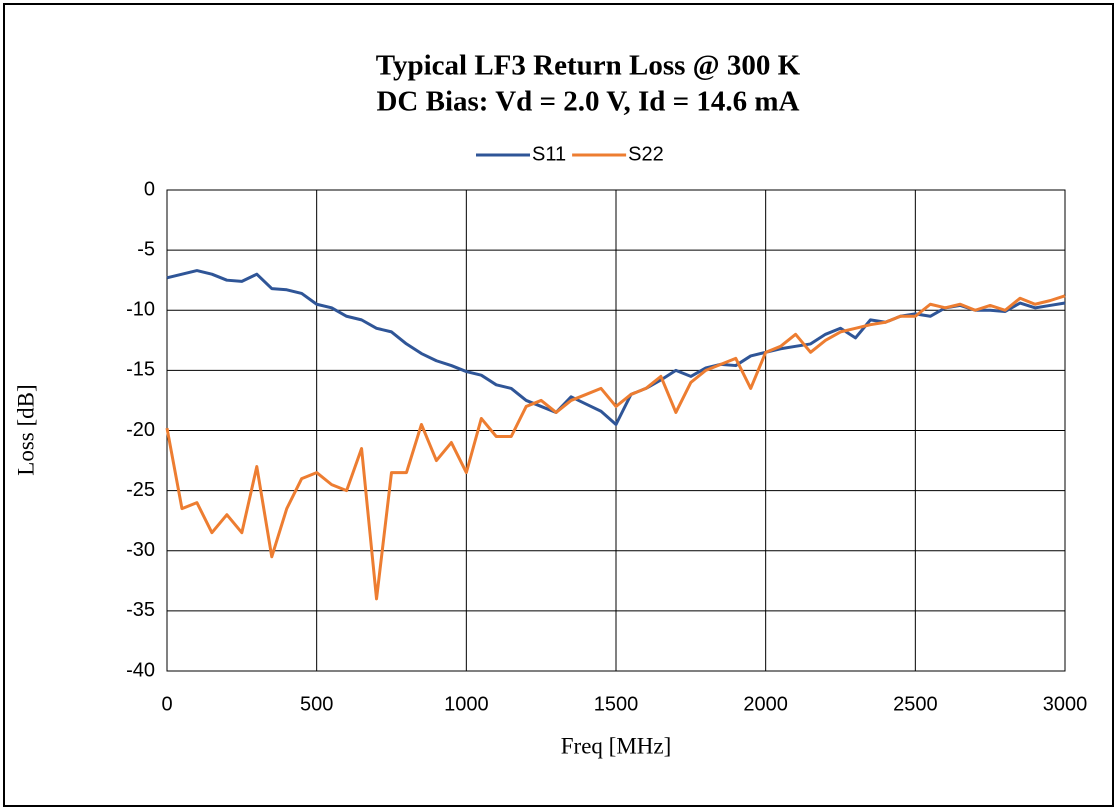 The height and width of the screenshot is (810, 1117). What do you see at coordinates (588, 66) in the screenshot?
I see `chart-title: Typical LF3 Return Loss @ 300 K` at bounding box center [588, 66].